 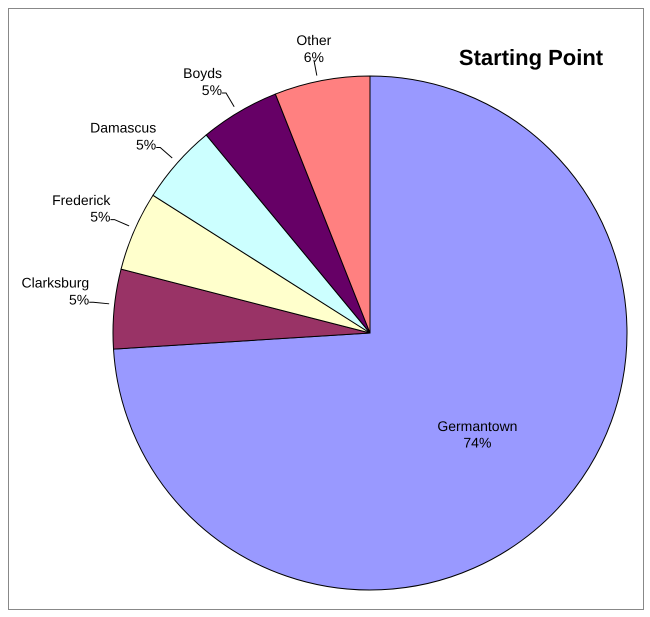 I want to click on slice-label: Damascus, so click(x=123, y=128).